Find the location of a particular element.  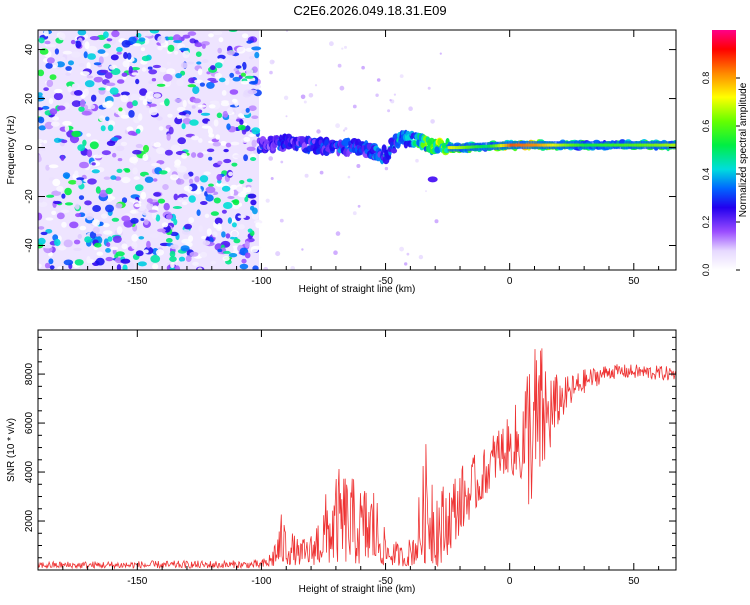

spectrogram-y-tick-label: 40 is located at coordinates (29, 50).